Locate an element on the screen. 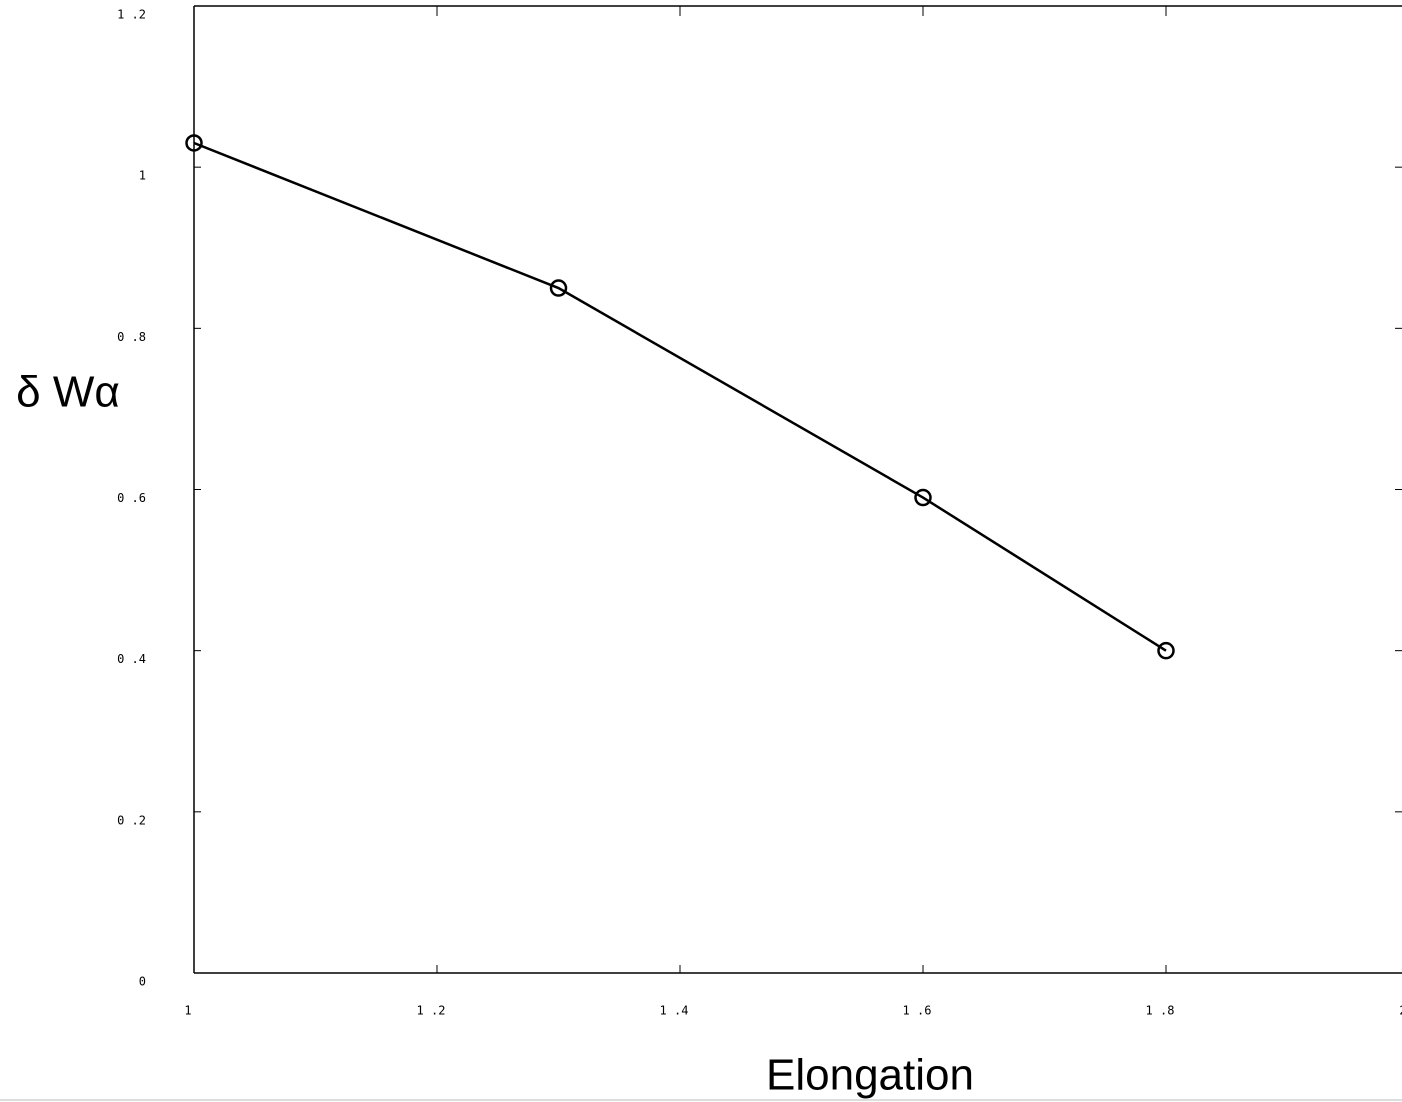  y-tick-label: 0 is located at coordinates (142, 982).